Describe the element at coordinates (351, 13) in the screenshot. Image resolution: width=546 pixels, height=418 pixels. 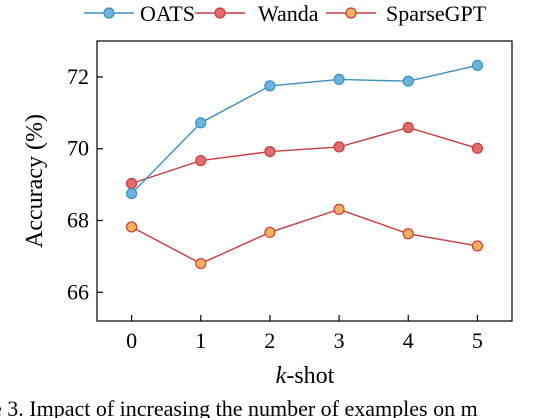
I see `legend-marker-sparsegpt` at that location.